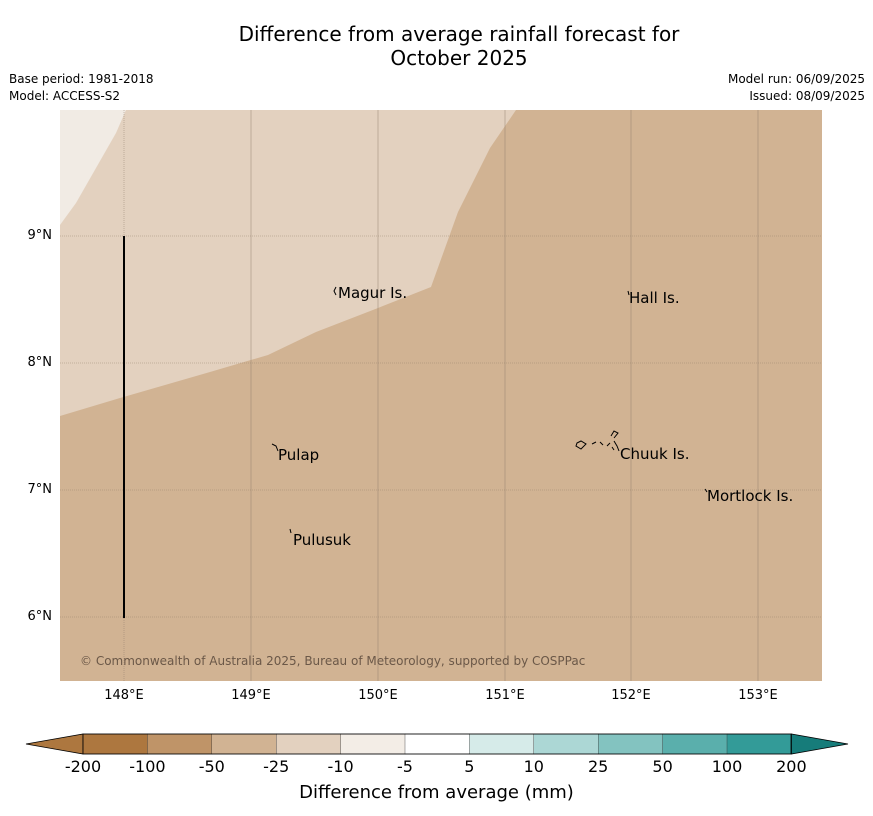 This screenshot has height=816, width=873. I want to click on colorbar-extend-low, so click(54, 744).